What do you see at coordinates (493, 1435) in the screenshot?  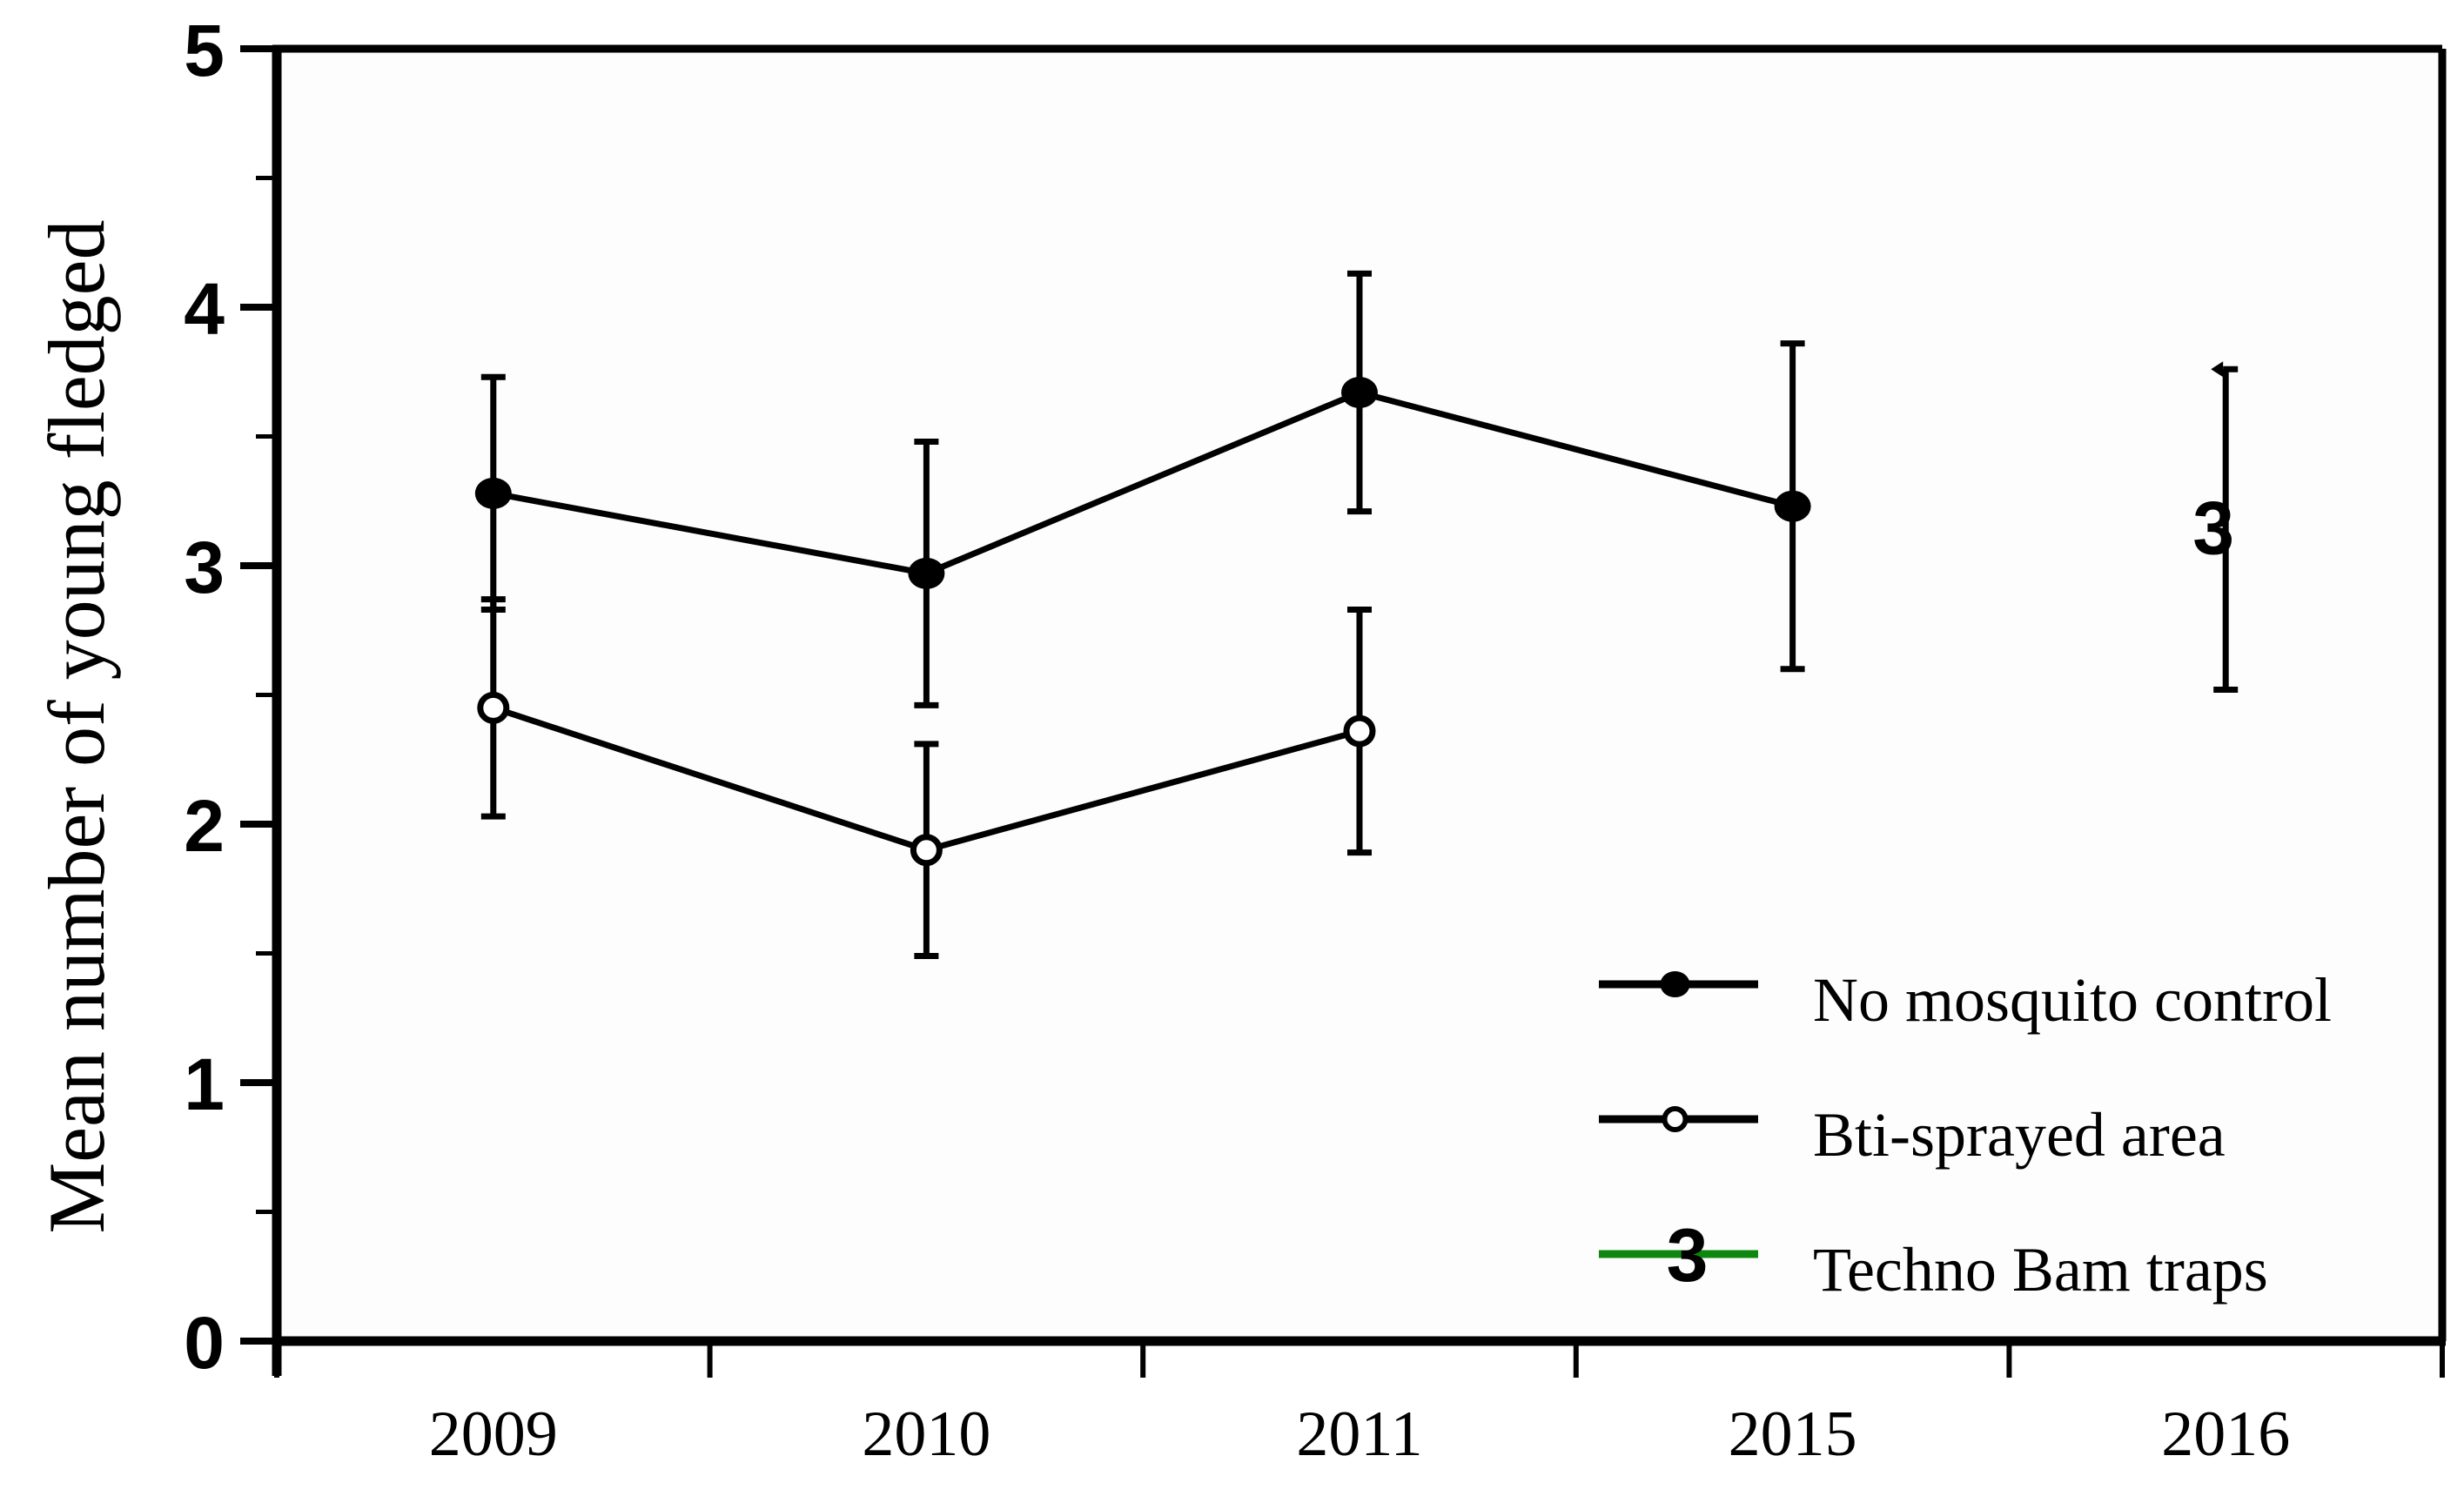 I see `x-tick-label: 2009` at bounding box center [493, 1435].